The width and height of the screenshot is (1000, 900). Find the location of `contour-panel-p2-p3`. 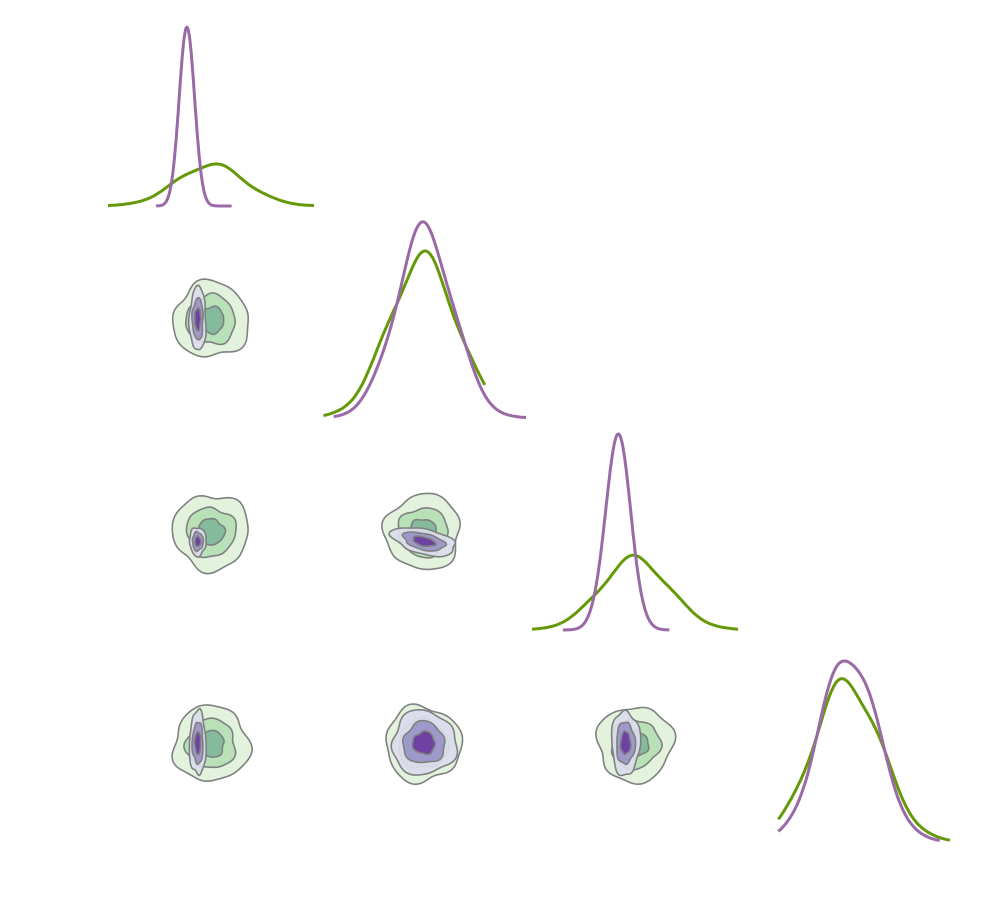

contour-panel-p2-p3 is located at coordinates (421, 531).